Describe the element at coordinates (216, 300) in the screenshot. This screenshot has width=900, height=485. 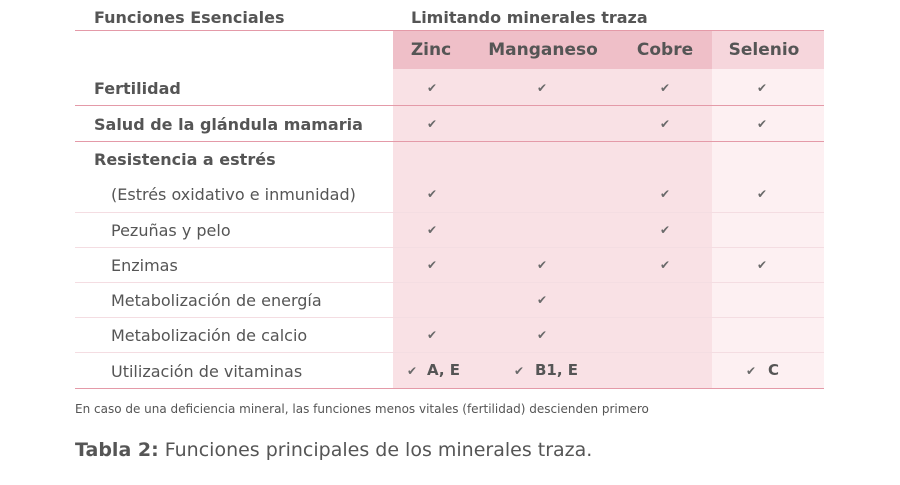
I see `row-label-energia: Metabolización de energía` at that location.